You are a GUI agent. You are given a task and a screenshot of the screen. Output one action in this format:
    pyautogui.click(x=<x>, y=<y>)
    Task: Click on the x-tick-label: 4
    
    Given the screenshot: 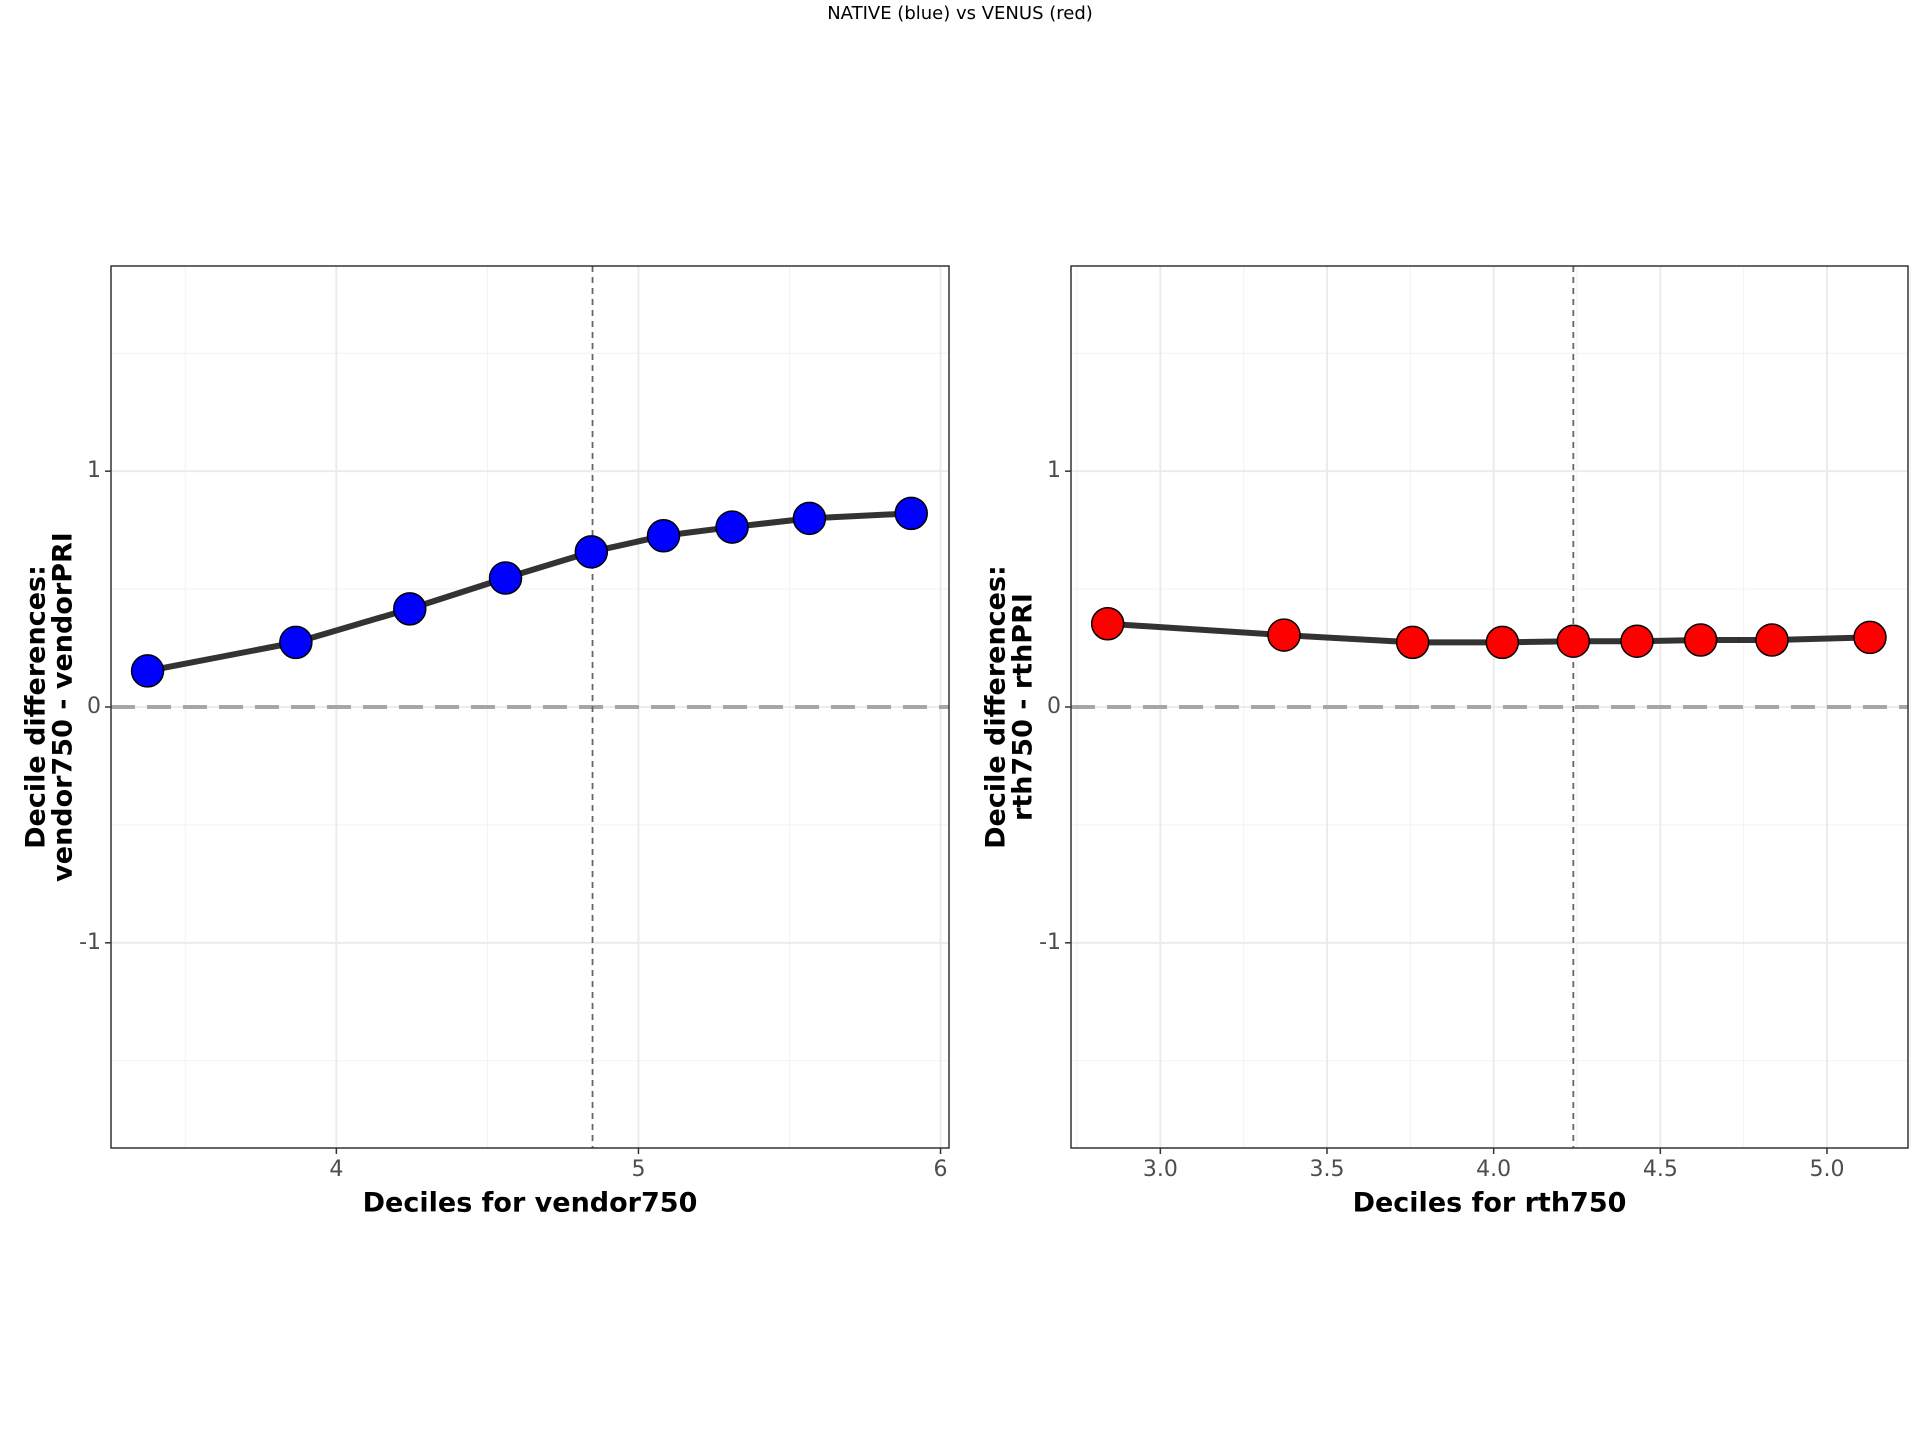 What is the action you would take?
    pyautogui.click(x=336, y=1169)
    